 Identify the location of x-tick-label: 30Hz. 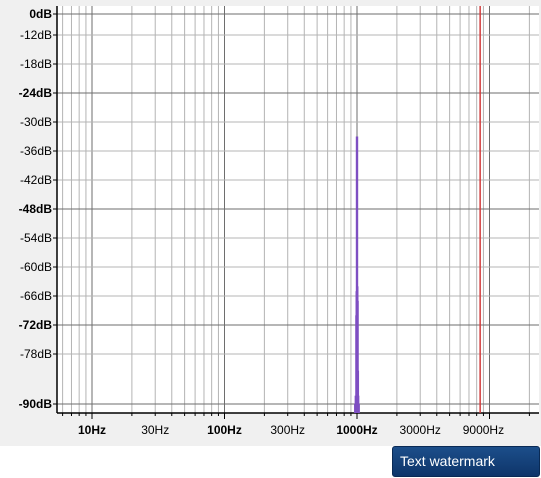
(155, 430).